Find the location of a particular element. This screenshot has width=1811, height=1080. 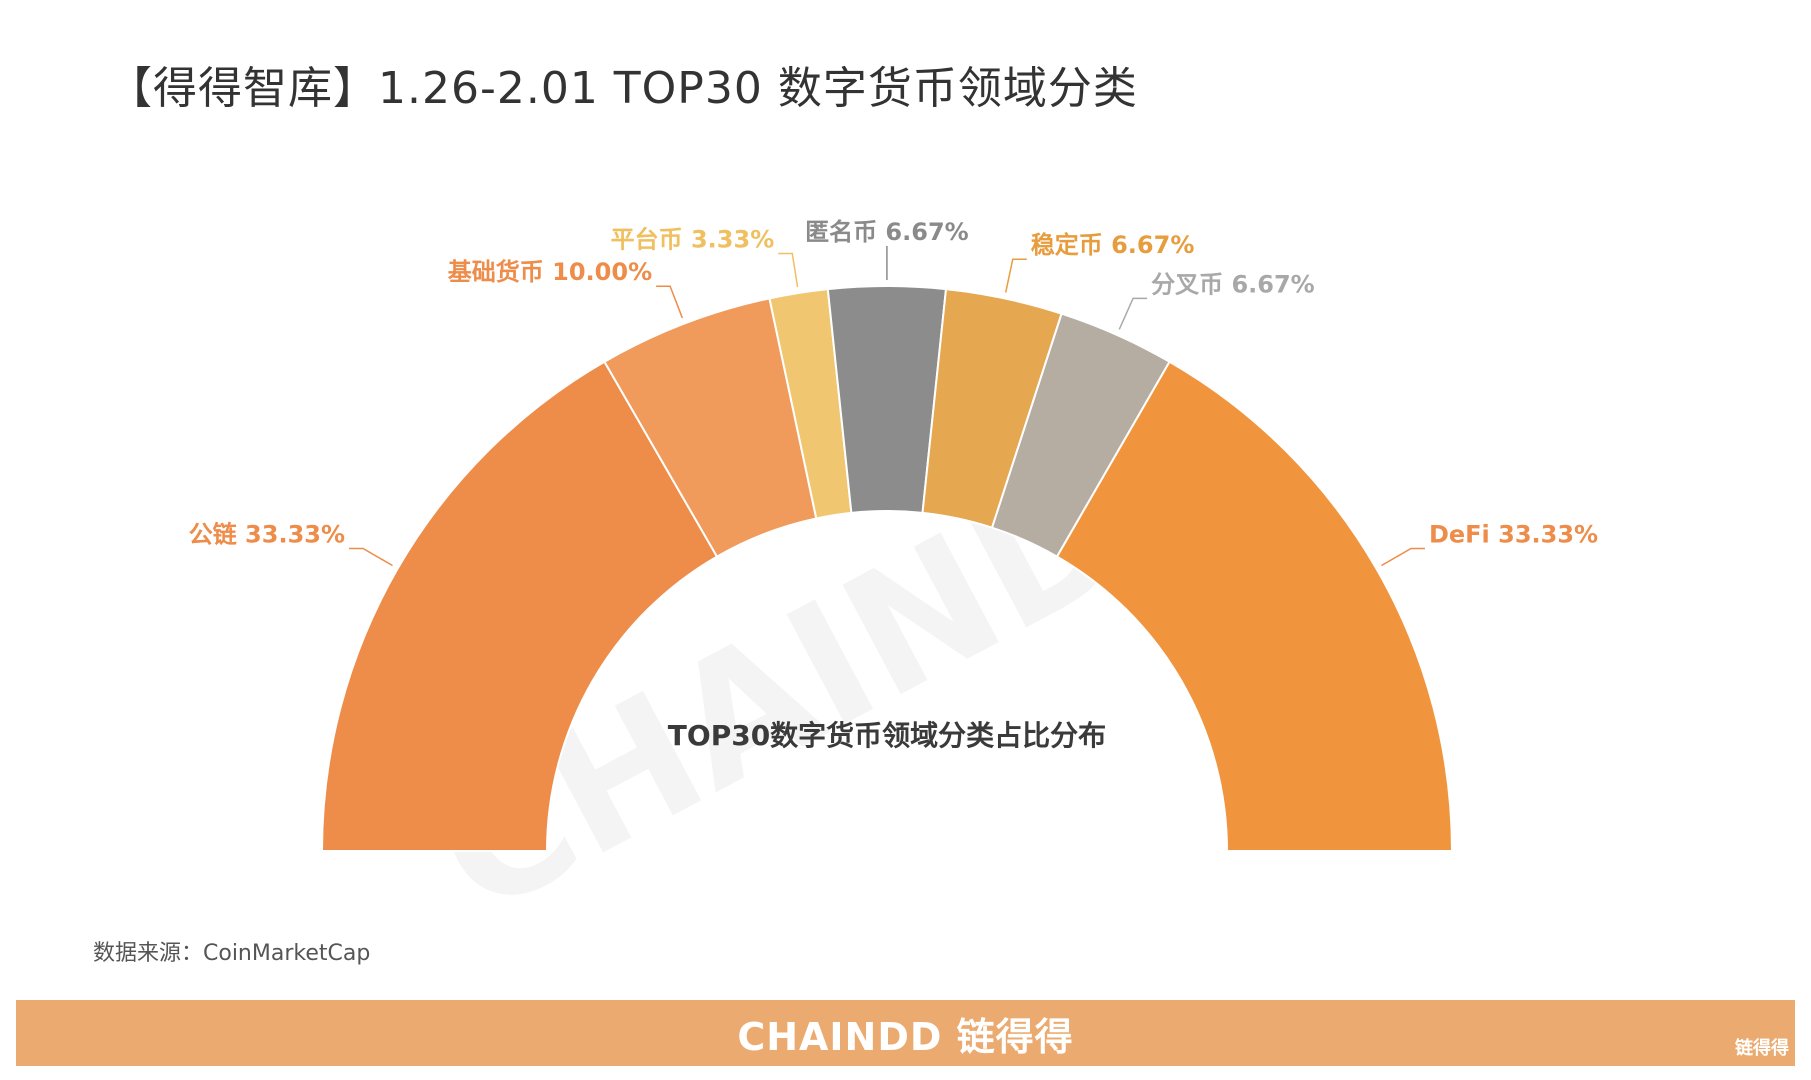

page-title: 【得得智库】1.26-2.01 TOP30 数字货币领域分类 is located at coordinates (623, 88).